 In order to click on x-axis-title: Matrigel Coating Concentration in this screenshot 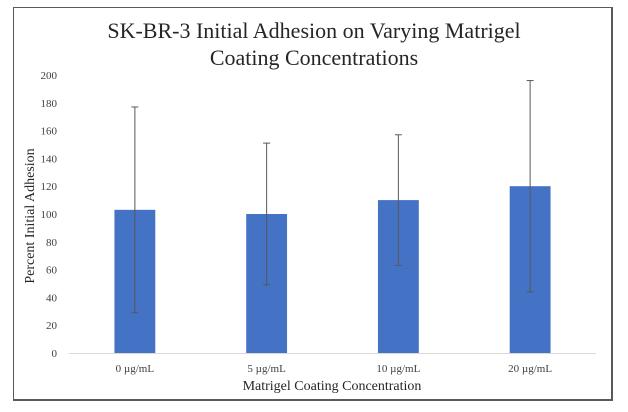, I will do `click(332, 386)`.